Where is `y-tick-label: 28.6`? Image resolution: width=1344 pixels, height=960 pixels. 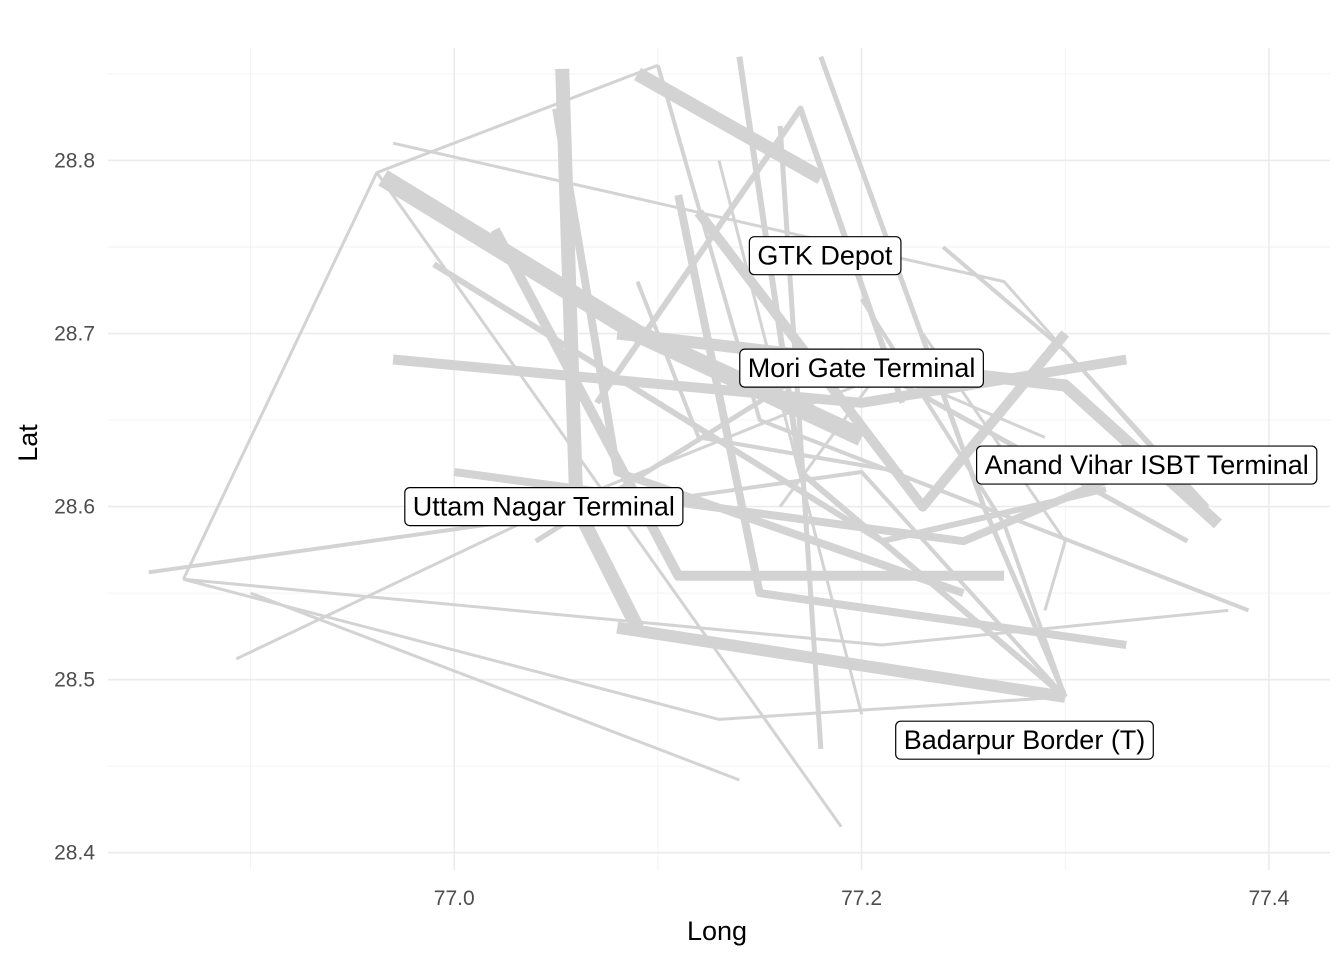 y-tick-label: 28.6 is located at coordinates (74, 507).